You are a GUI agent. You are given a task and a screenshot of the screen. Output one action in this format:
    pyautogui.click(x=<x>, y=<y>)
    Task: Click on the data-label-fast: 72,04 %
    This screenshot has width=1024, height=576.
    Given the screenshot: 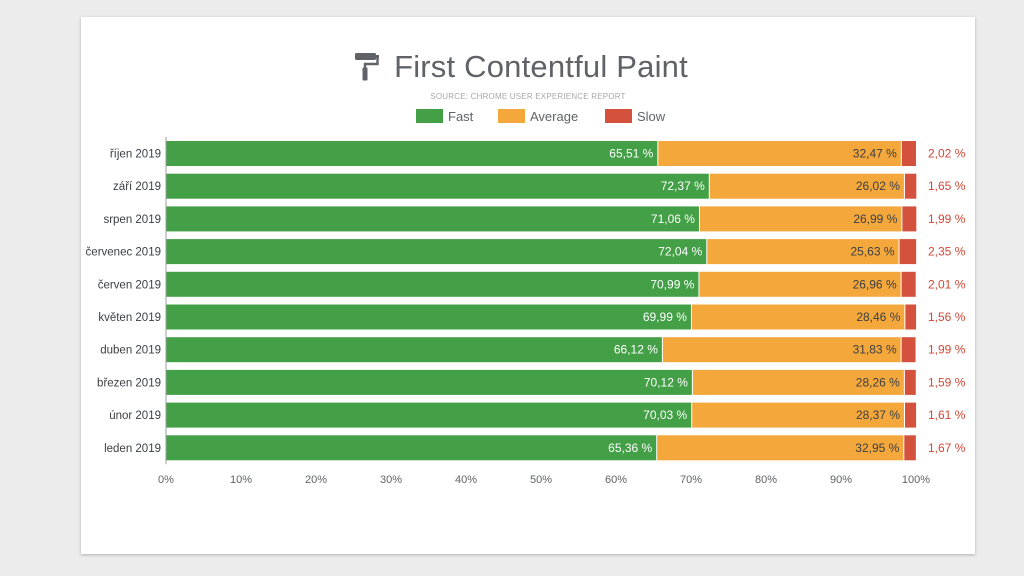 What is the action you would take?
    pyautogui.click(x=680, y=252)
    